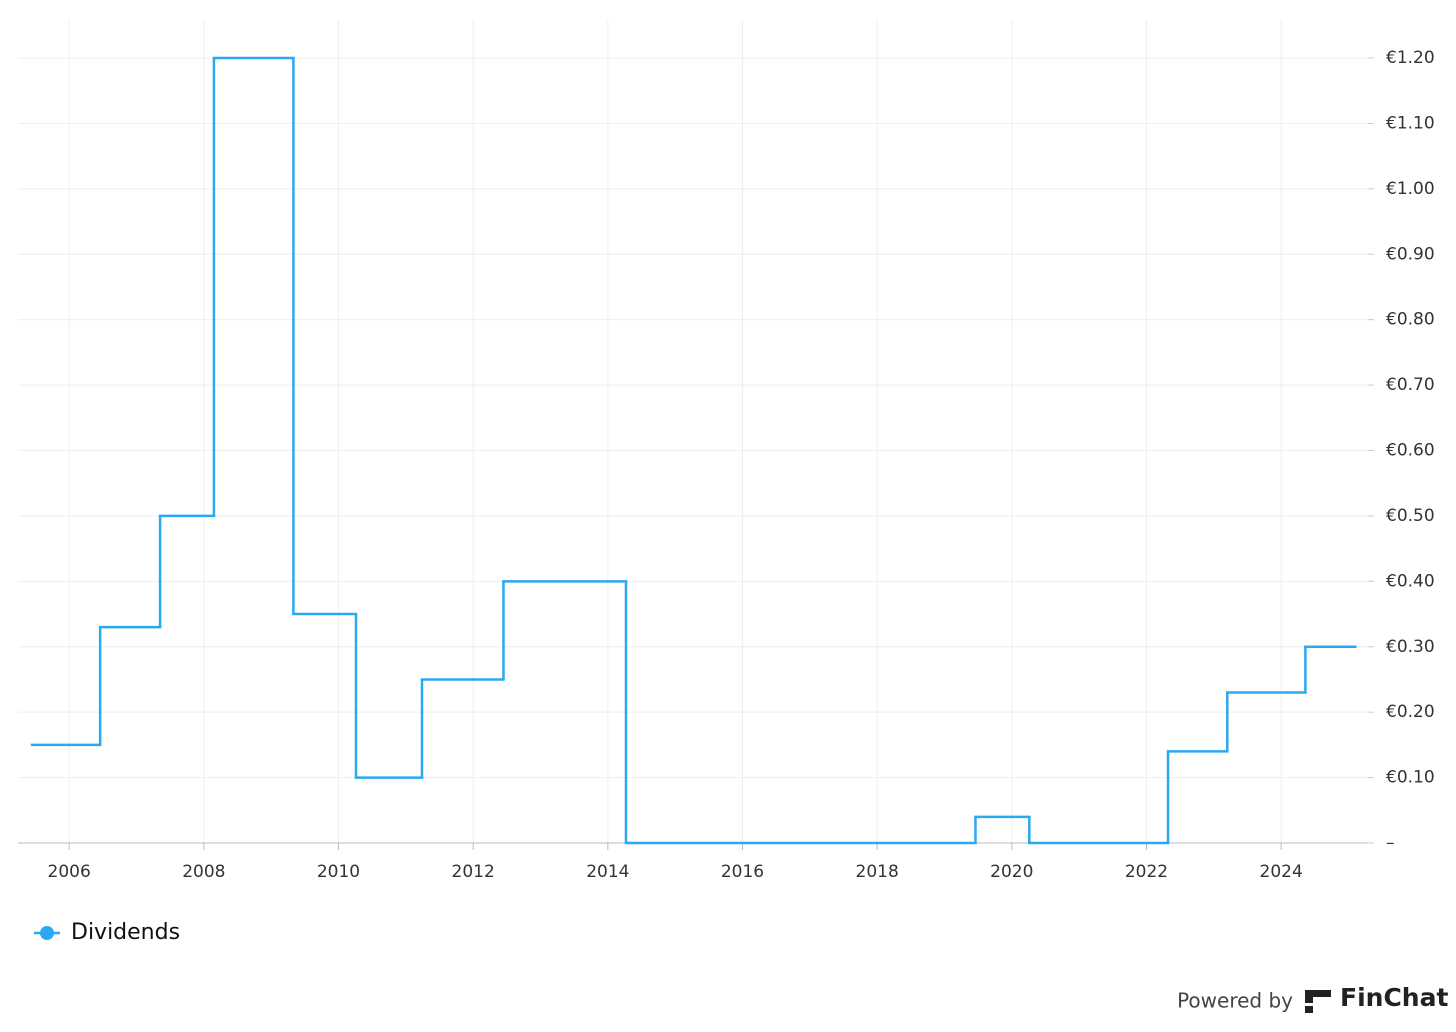 This screenshot has width=1456, height=1032. What do you see at coordinates (1410, 320) in the screenshot?
I see `y-tick-label: €0.80` at bounding box center [1410, 320].